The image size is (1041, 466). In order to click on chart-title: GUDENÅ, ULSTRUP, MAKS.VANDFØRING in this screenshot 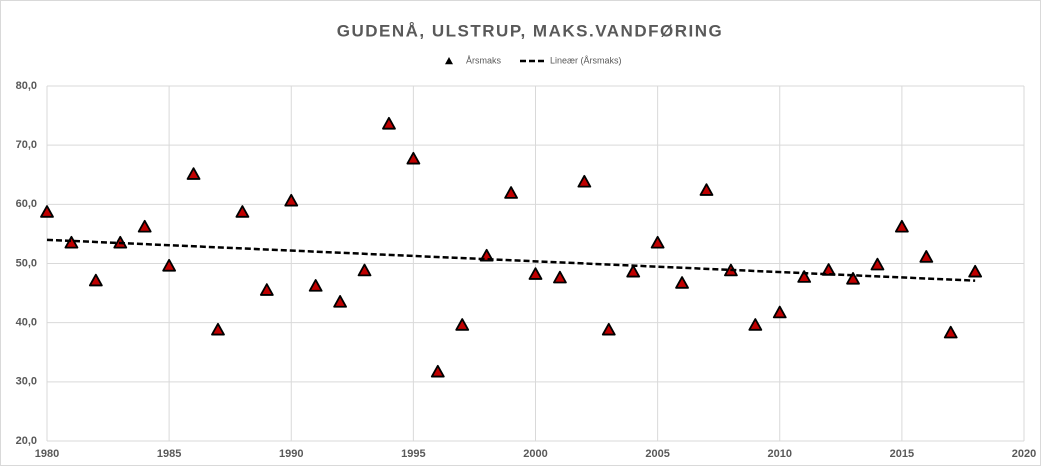, I will do `click(530, 30)`.